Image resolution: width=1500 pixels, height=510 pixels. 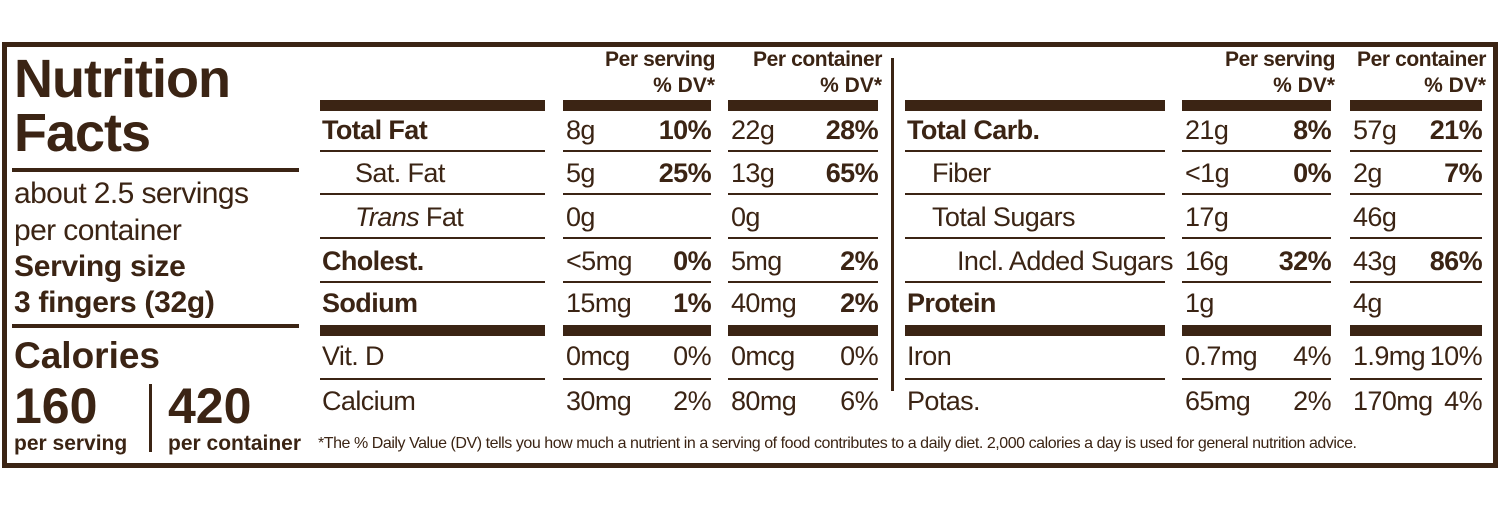 What do you see at coordinates (852, 173) in the screenshot?
I see `daily-value: 65%` at bounding box center [852, 173].